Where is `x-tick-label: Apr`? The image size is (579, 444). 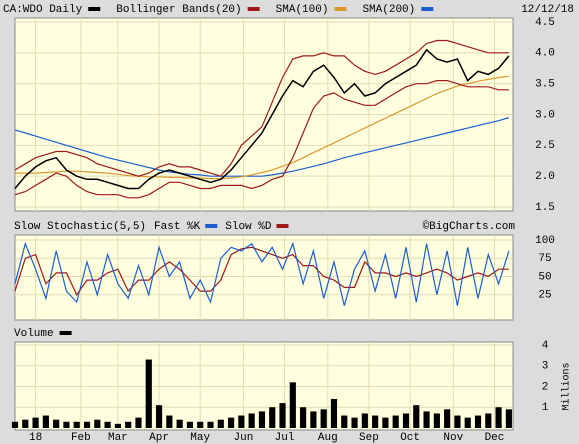
x-tick-label: Apr is located at coordinates (159, 438).